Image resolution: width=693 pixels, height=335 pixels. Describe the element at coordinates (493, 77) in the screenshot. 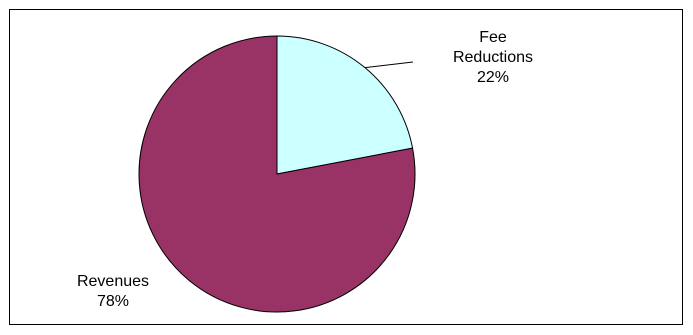

I see `slice-percent: 22%` at that location.